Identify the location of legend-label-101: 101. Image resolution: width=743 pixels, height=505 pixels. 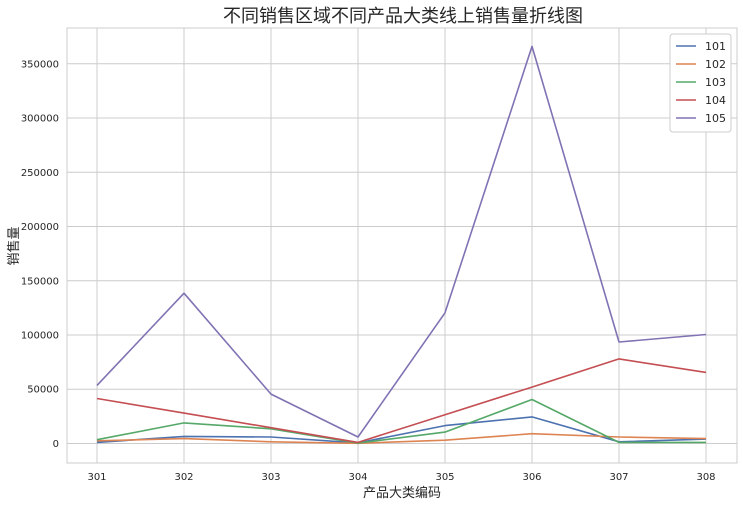
(715, 46).